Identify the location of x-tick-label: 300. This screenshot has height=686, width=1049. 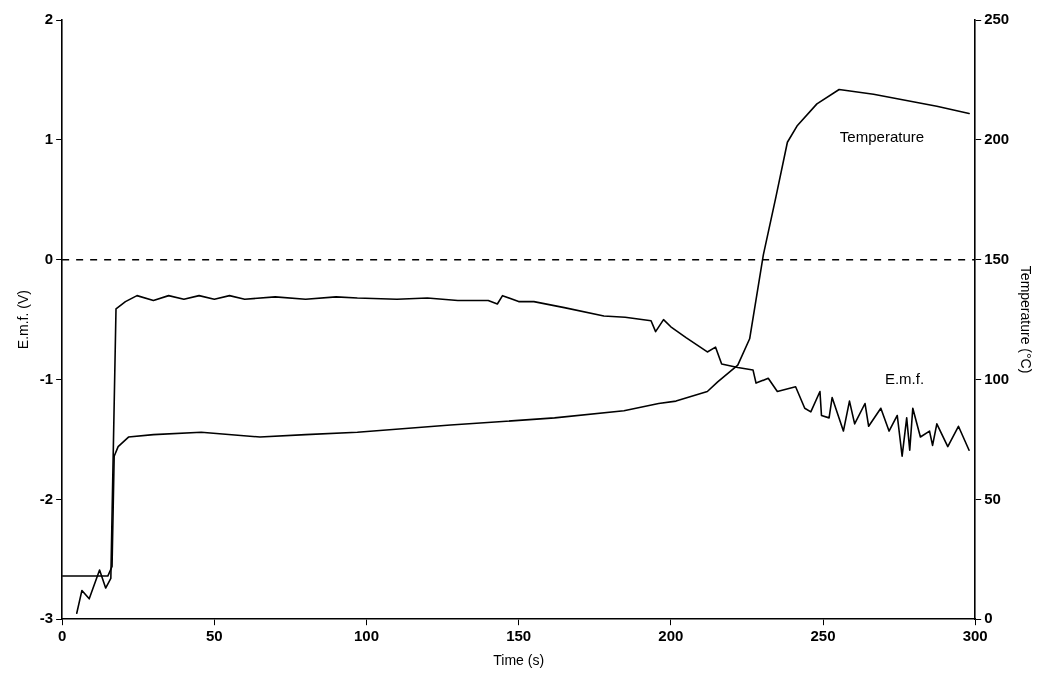
(975, 636).